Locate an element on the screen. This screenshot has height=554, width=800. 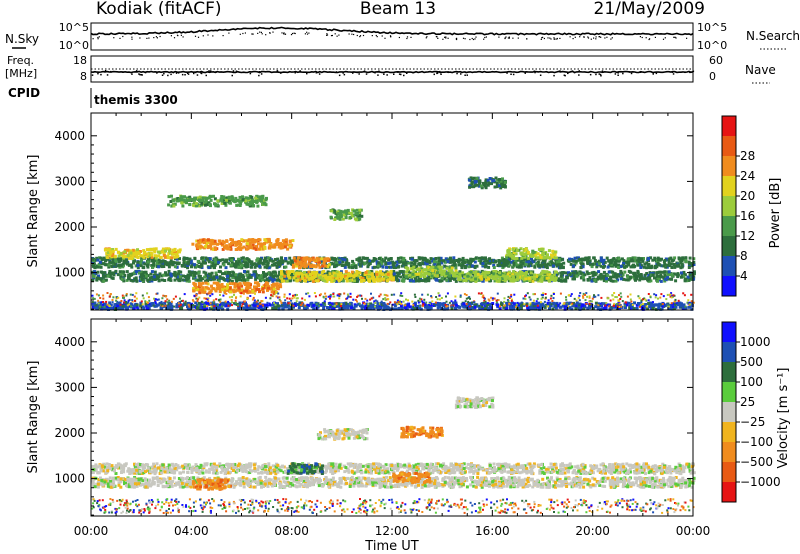
velocity-ytick-label: 2000 is located at coordinates (69, 433).